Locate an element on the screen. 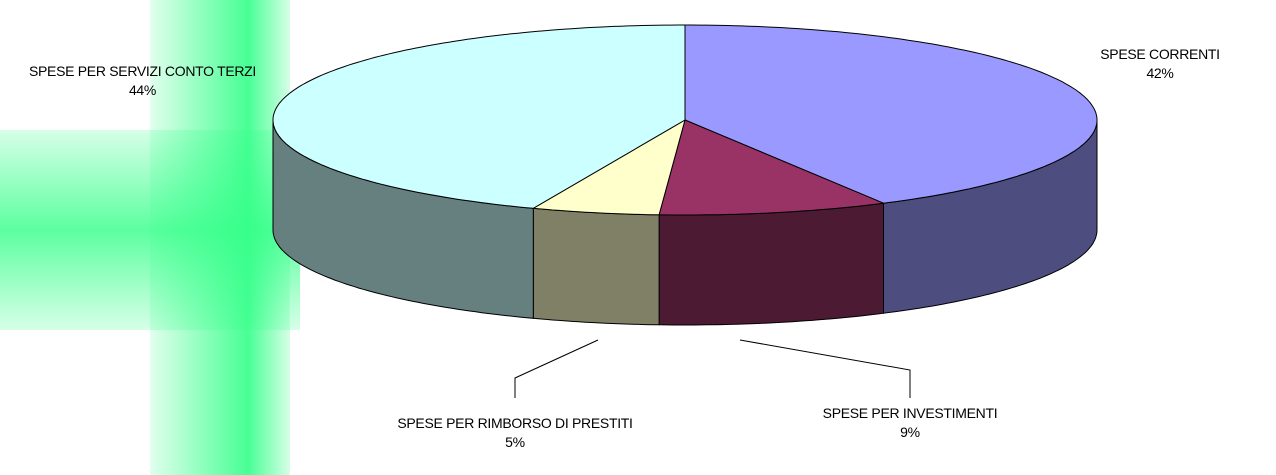 This screenshot has height=475, width=1276. value-label: 42% is located at coordinates (1160, 73).